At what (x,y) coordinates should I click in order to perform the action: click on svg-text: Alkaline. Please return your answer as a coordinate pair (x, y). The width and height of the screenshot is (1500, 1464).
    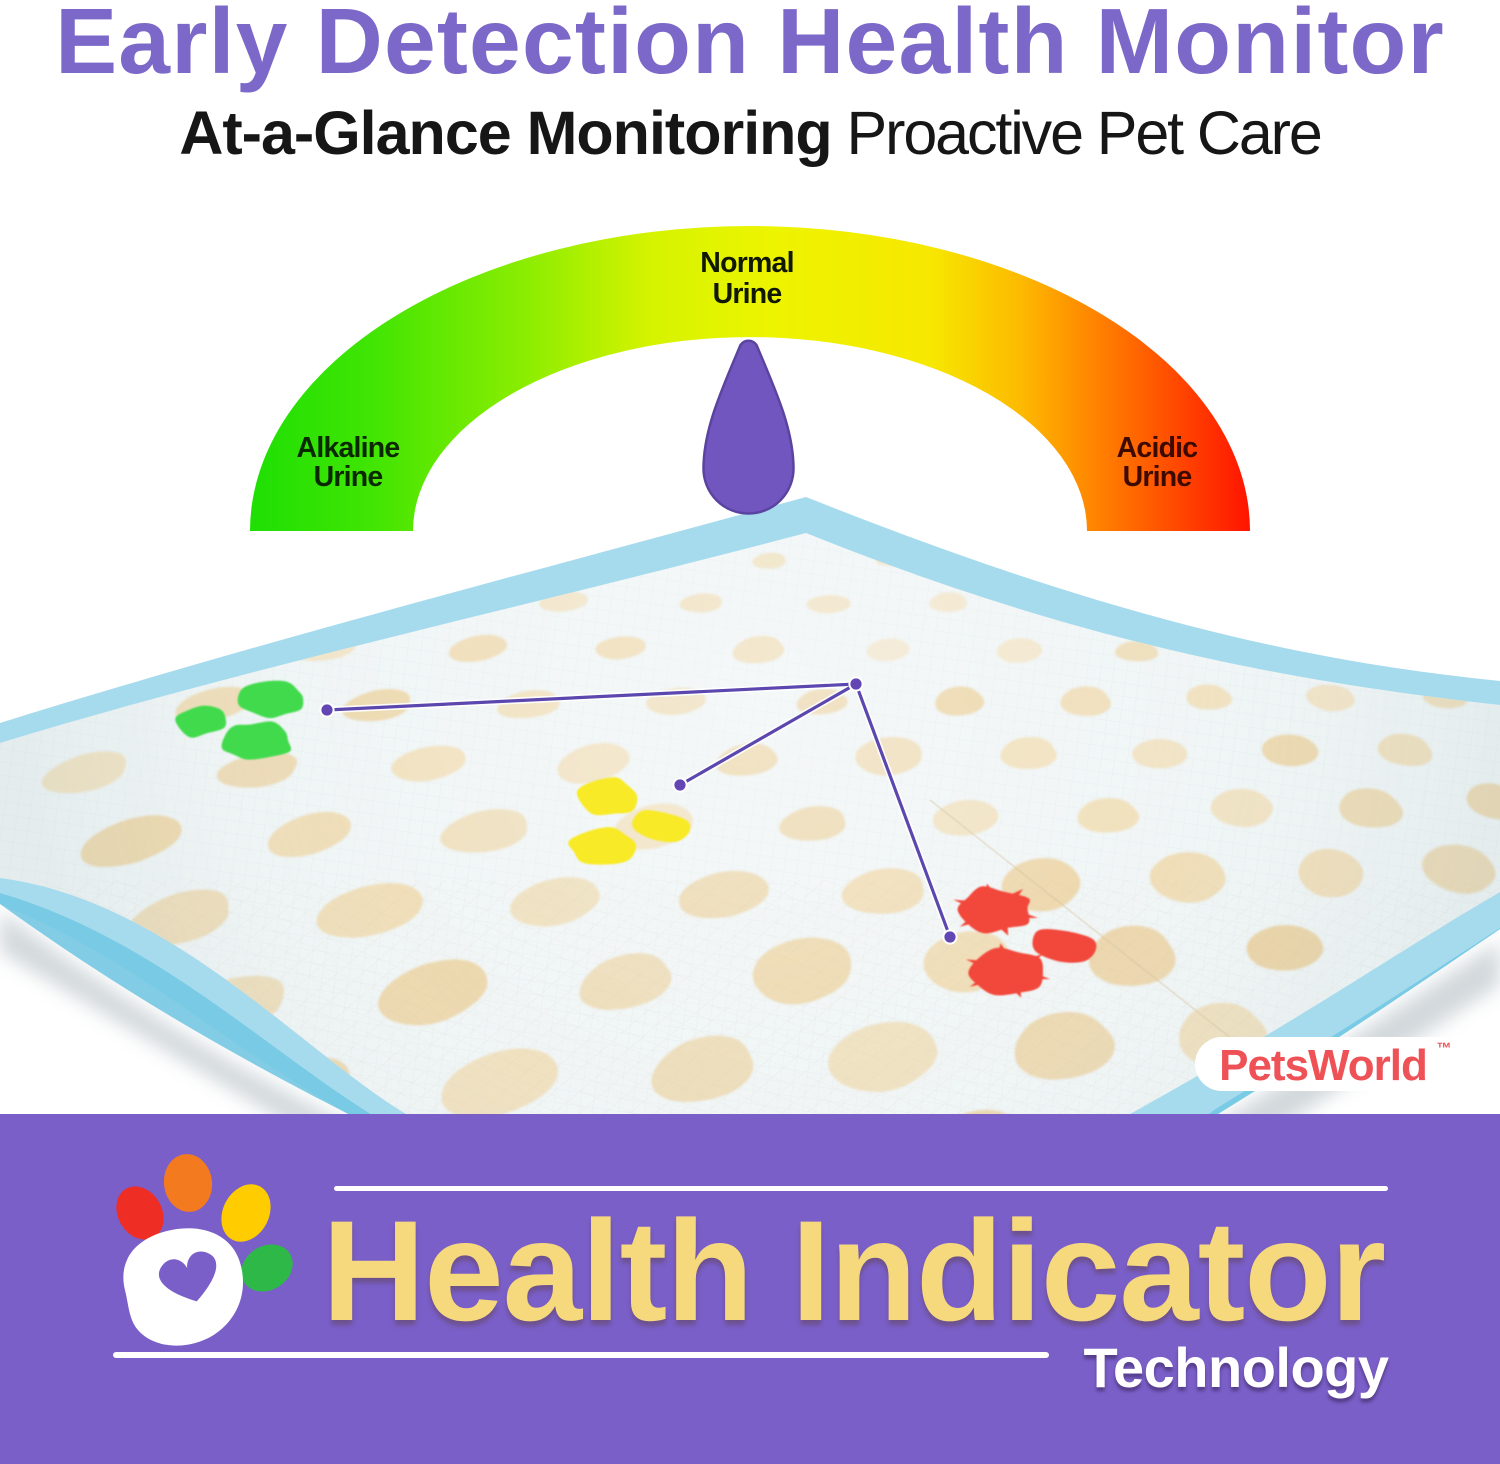
    Looking at the image, I should click on (348, 448).